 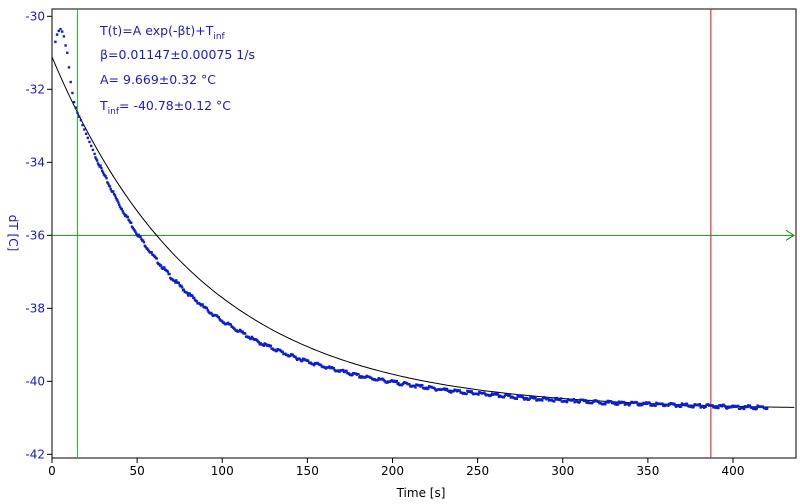 I want to click on x-tick-label: 100, so click(x=222, y=471).